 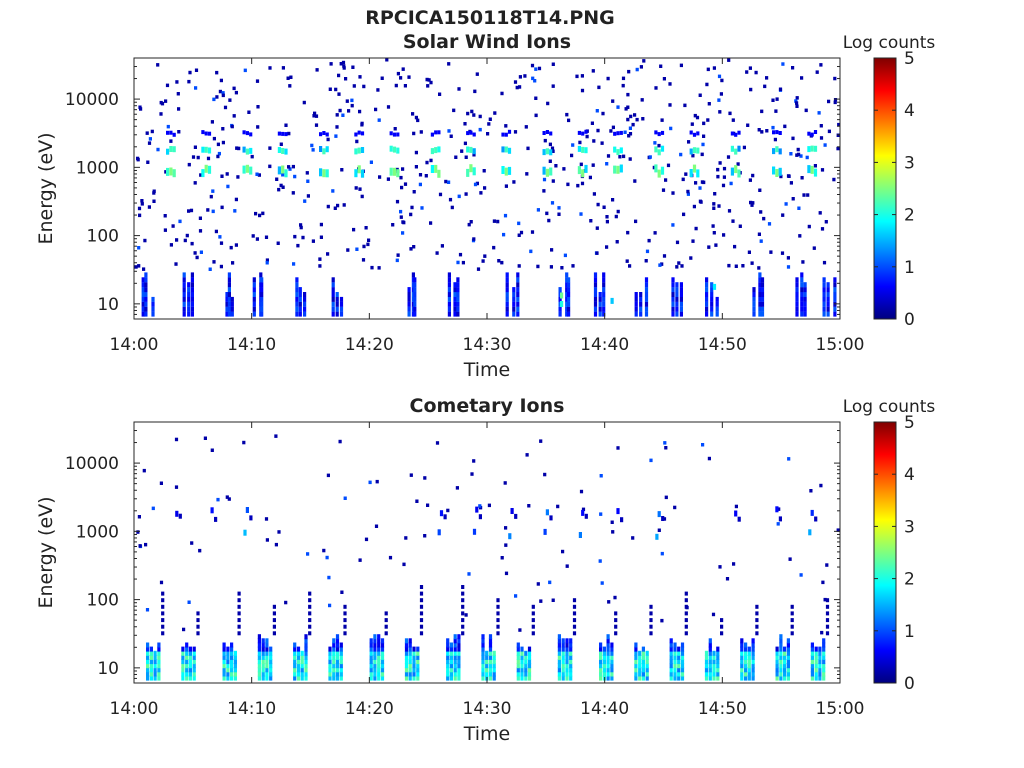 I want to click on y-tick-label: 100, so click(x=103, y=601).